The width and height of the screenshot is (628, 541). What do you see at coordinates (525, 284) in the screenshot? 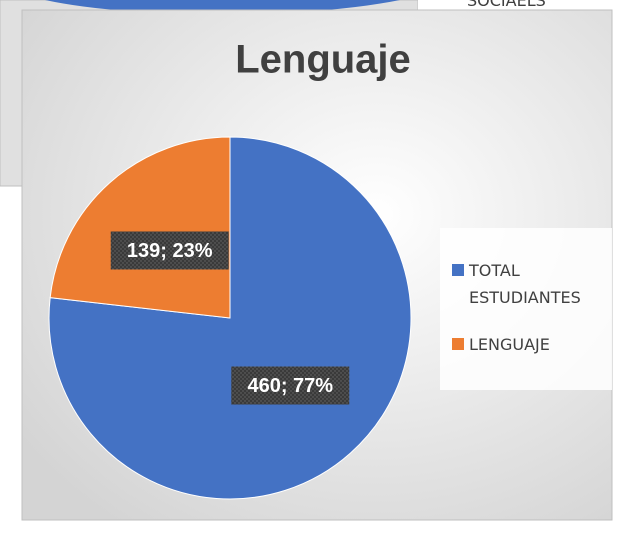
I see `legend-label: TOTAL ESTUDIANTES` at bounding box center [525, 284].